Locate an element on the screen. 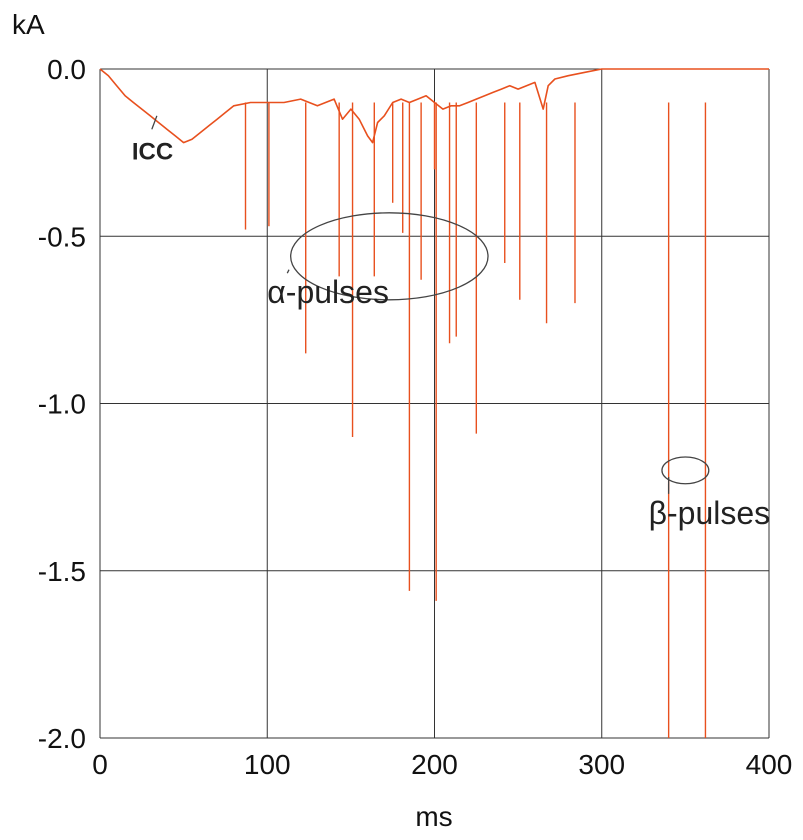 The image size is (803, 840). annotation-label: β-pulses is located at coordinates (710, 513).